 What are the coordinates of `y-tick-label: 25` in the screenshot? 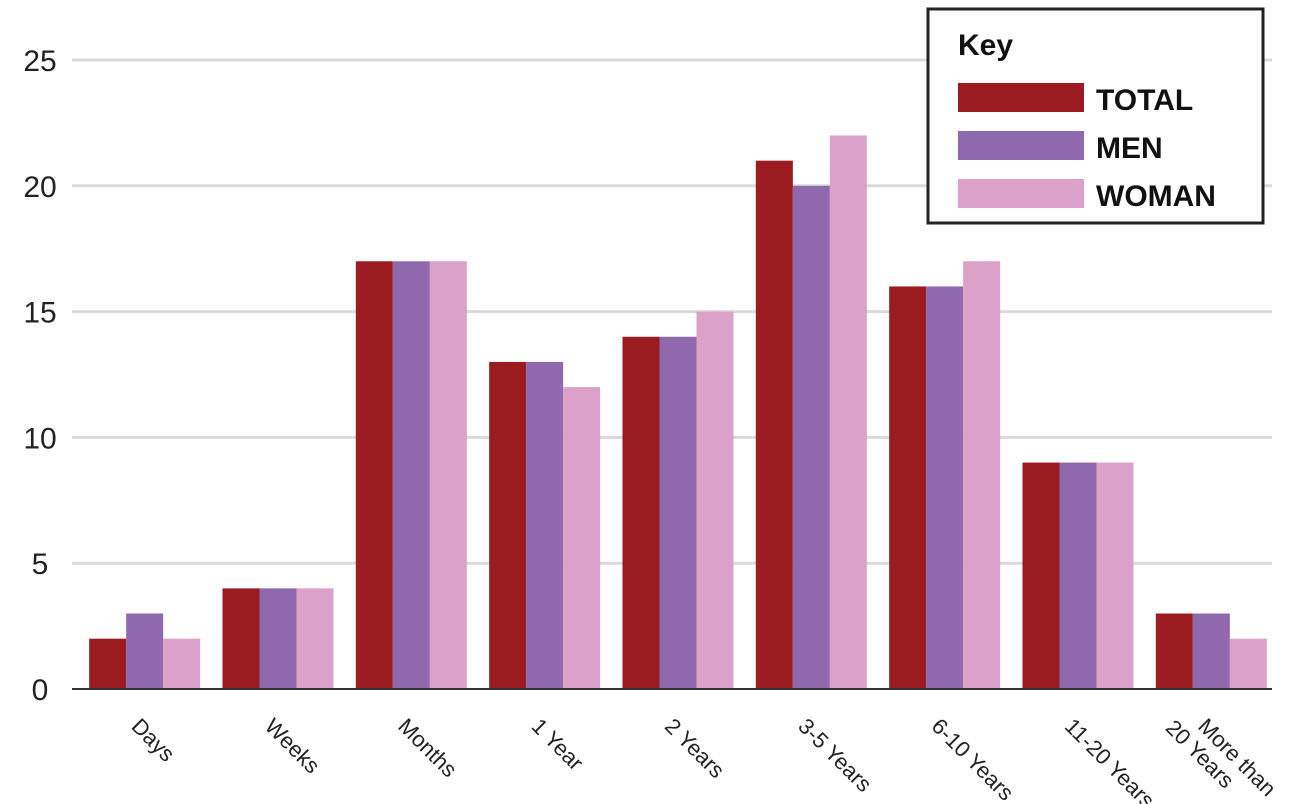 It's located at (39, 61).